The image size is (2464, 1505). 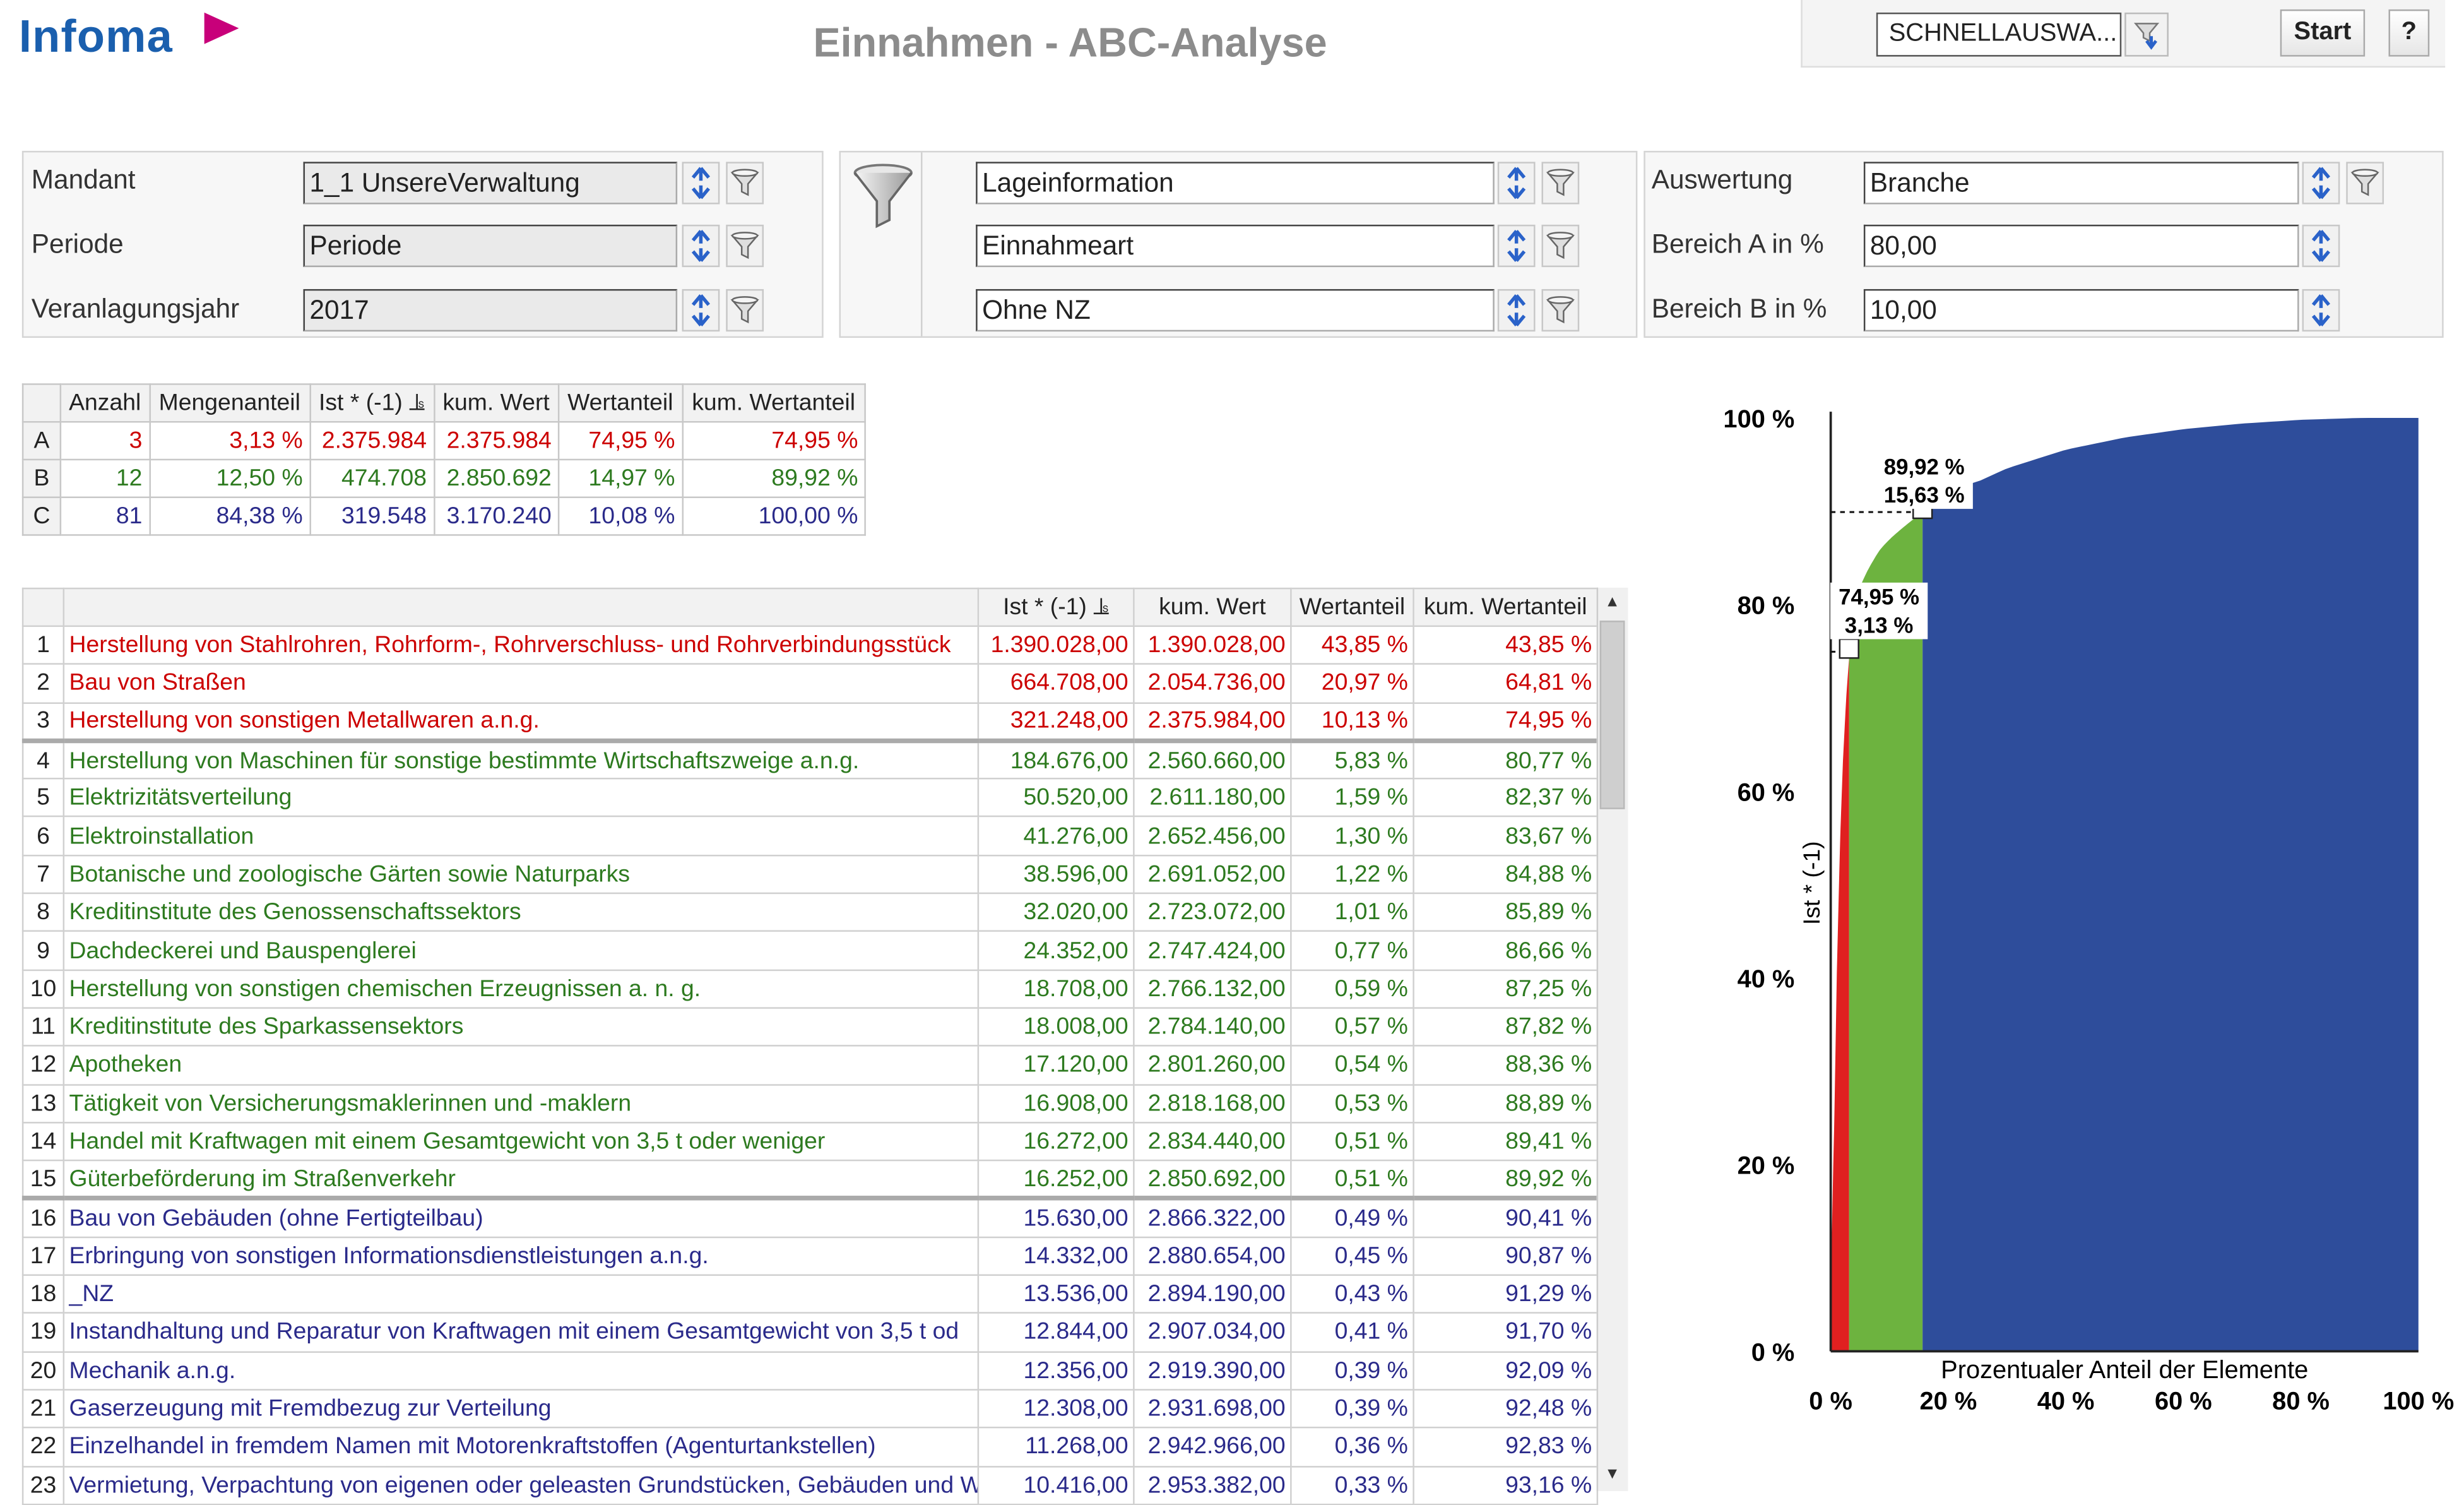 I want to click on value-cell: 0,41 %, so click(x=1352, y=1333).